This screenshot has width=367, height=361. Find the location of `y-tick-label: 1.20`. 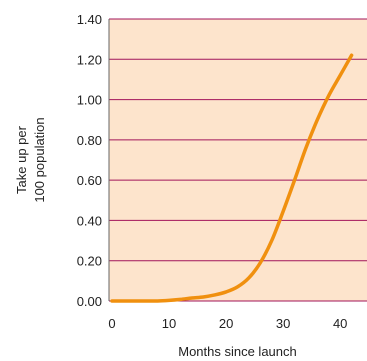

y-tick-label: 1.20 is located at coordinates (89, 59).